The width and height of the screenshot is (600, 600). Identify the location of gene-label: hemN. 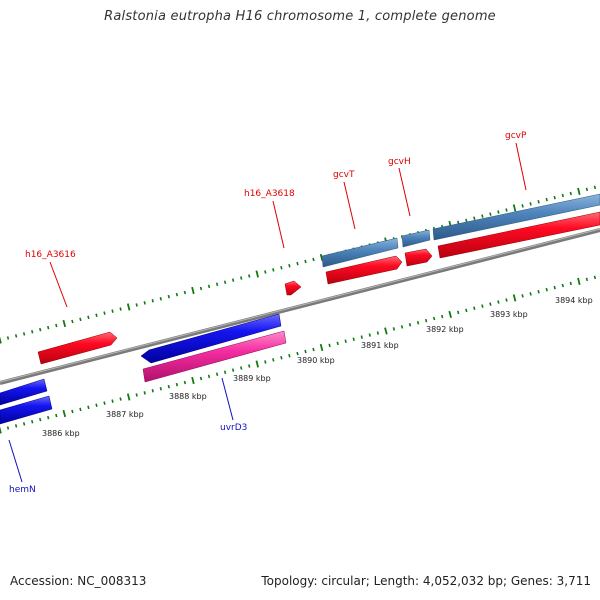
(22, 490).